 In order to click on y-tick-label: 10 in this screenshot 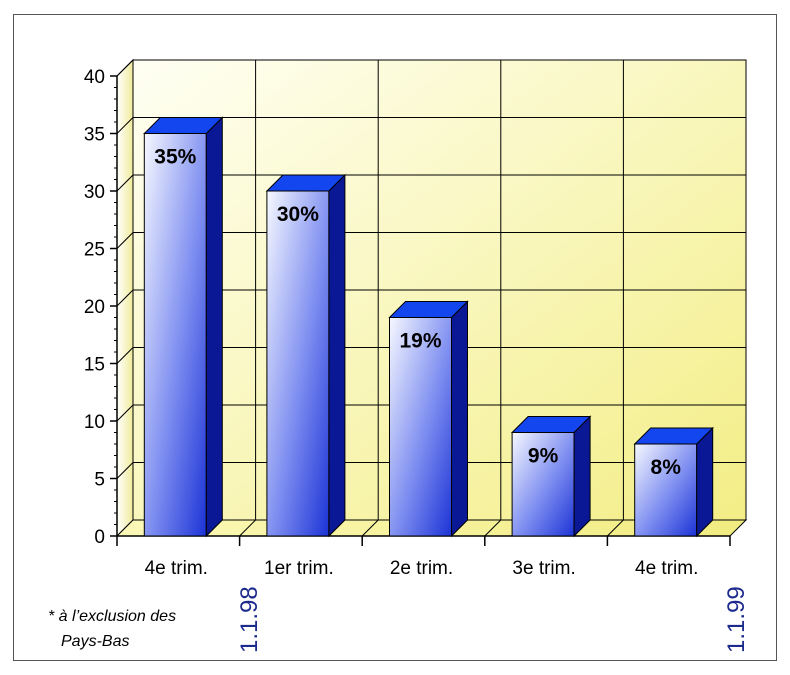, I will do `click(94, 422)`.